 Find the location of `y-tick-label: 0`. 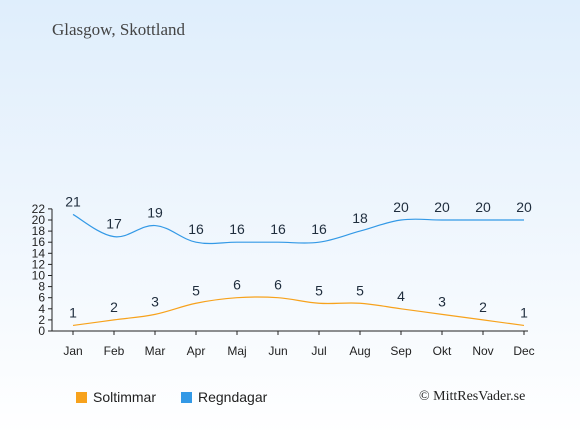

y-tick-label: 0 is located at coordinates (41, 331).